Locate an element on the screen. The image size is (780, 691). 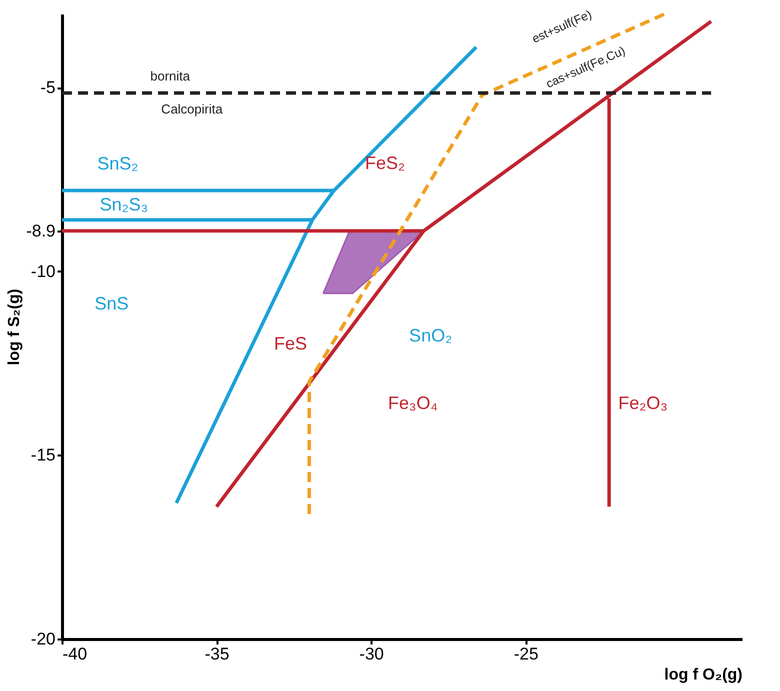
annotation: SnS₂ is located at coordinates (117, 164).